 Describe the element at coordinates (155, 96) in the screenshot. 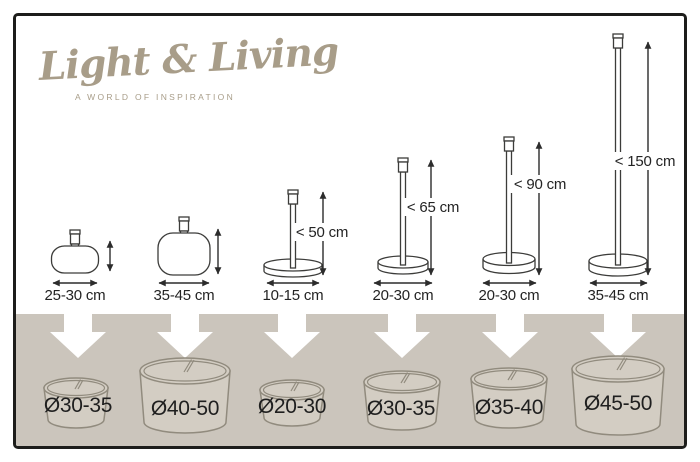

I see `brand-tagline: A WORLD OF INSPIRATION` at that location.